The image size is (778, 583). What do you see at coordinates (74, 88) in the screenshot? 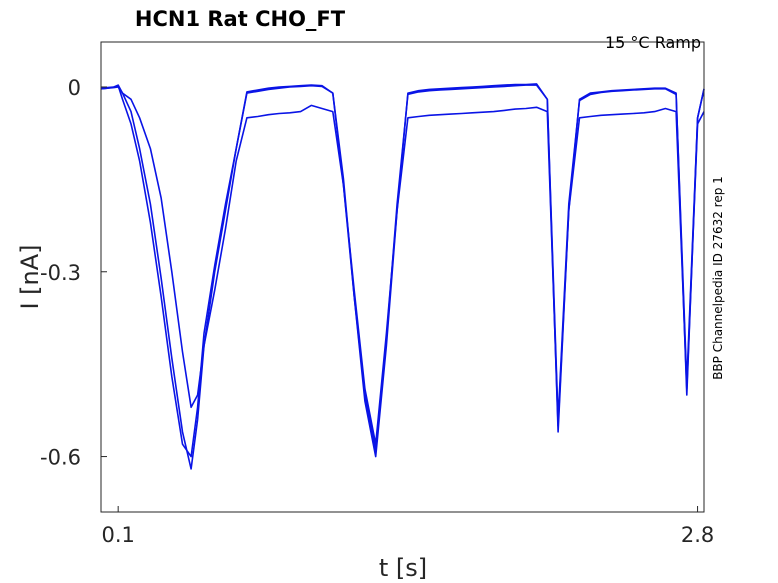
I see `y-tick-label: 0` at bounding box center [74, 88].